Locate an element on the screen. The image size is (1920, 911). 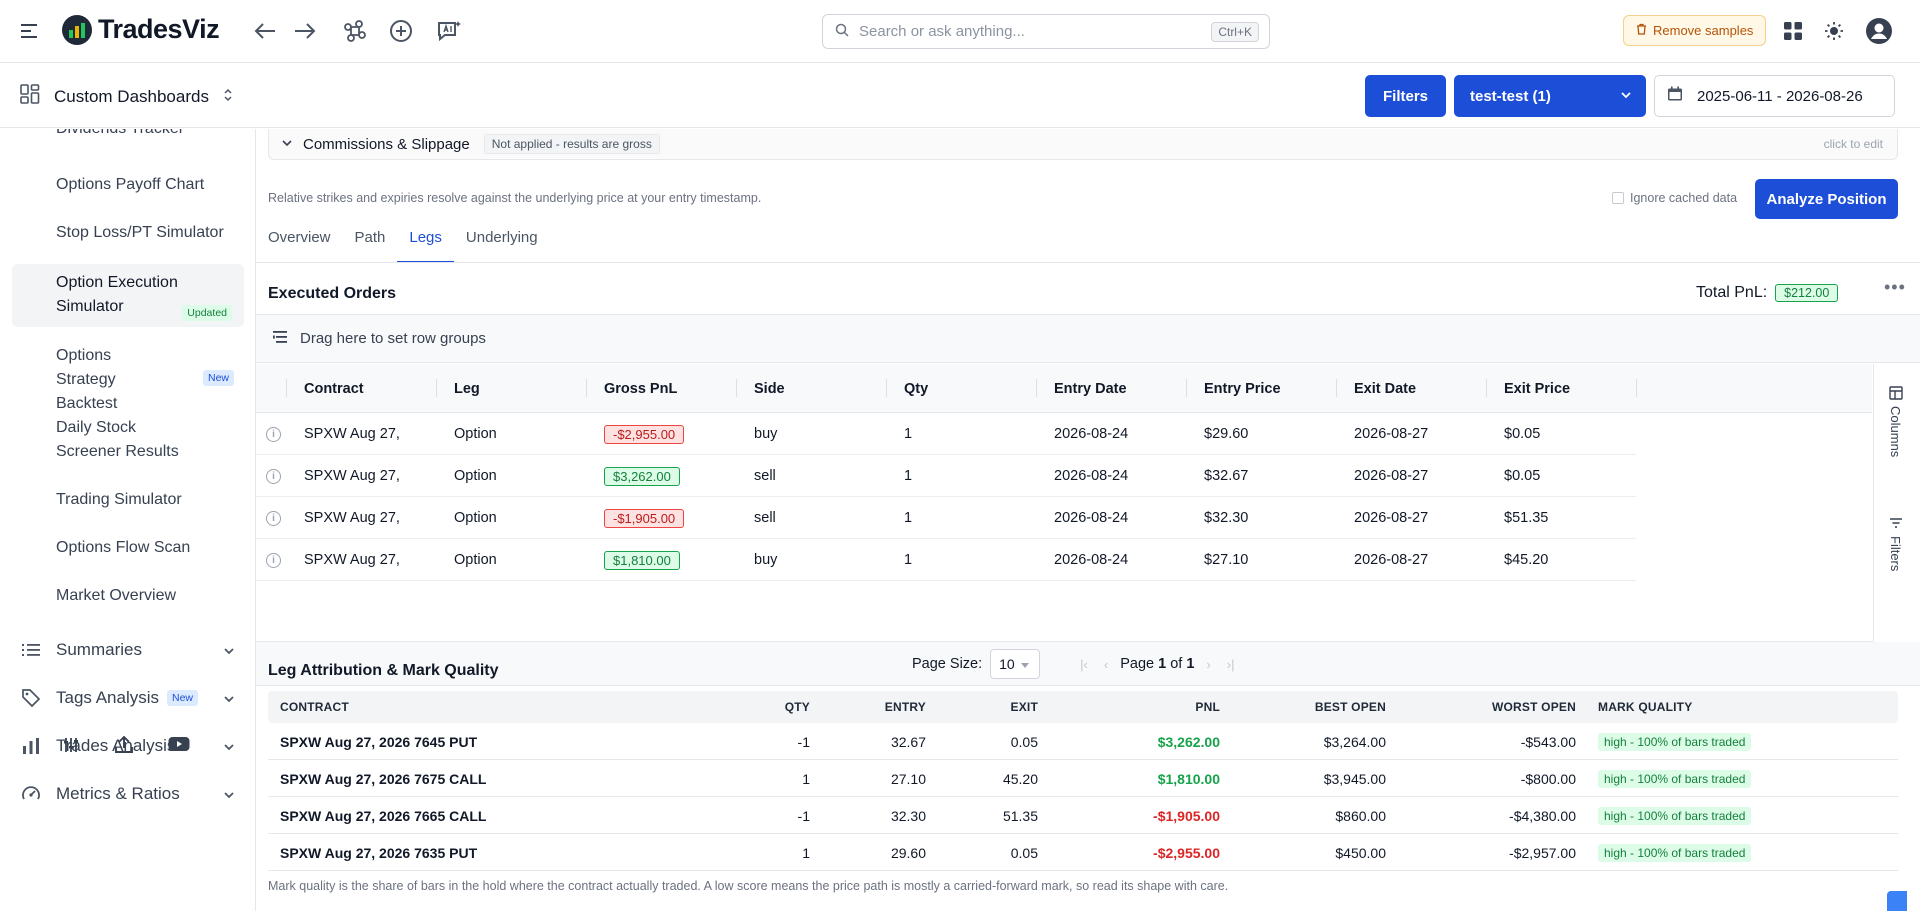
sidebar-item-daily-stock-screener: Daily Stock Screener Results is located at coordinates (128, 440).